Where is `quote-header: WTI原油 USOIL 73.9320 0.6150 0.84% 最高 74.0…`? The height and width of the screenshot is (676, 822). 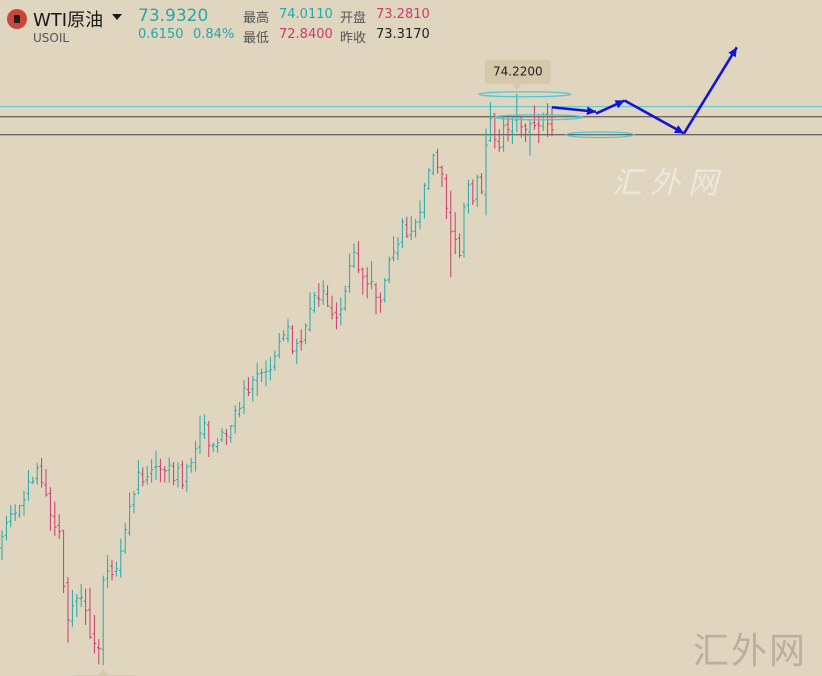
quote-header: WTI原油 USOIL 73.9320 0.6150 0.84% 最高 74.0… is located at coordinates (411, 25).